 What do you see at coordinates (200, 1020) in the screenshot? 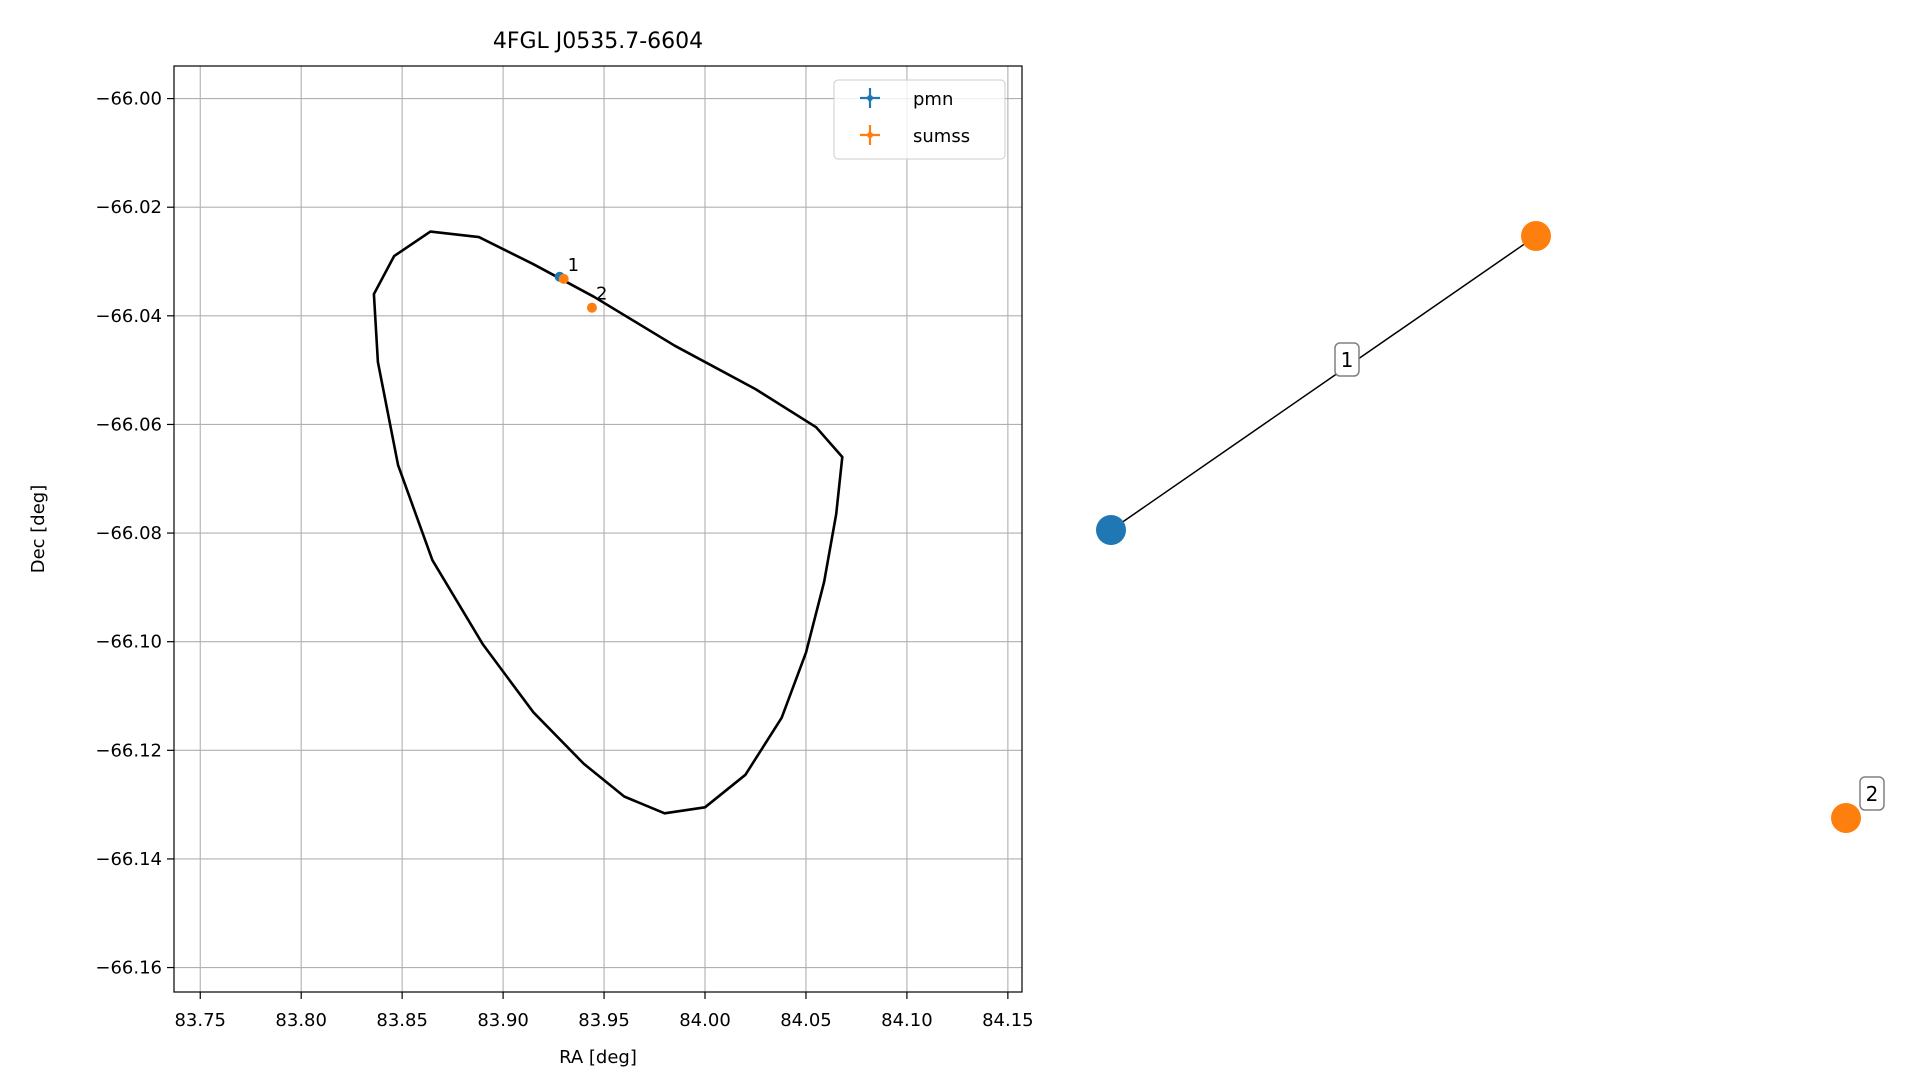
I see `x-tick-label: 83.75` at bounding box center [200, 1020].